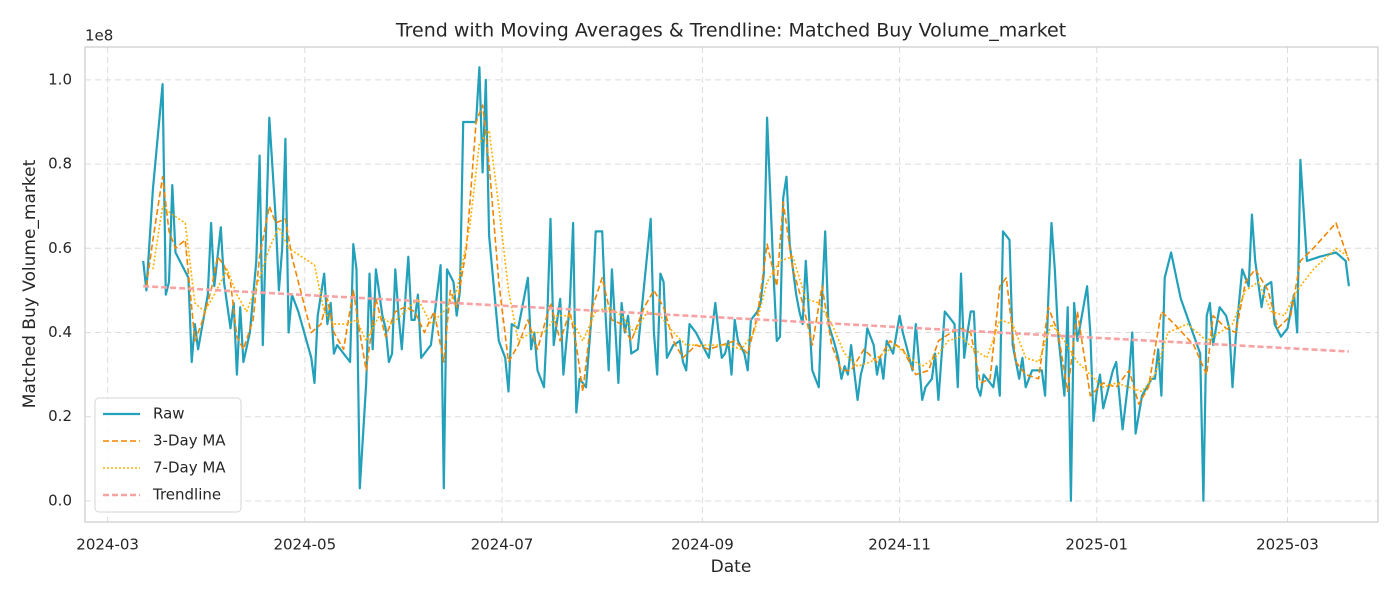 The image size is (1400, 600). I want to click on x-tick-label: 2025-01, so click(1096, 545).